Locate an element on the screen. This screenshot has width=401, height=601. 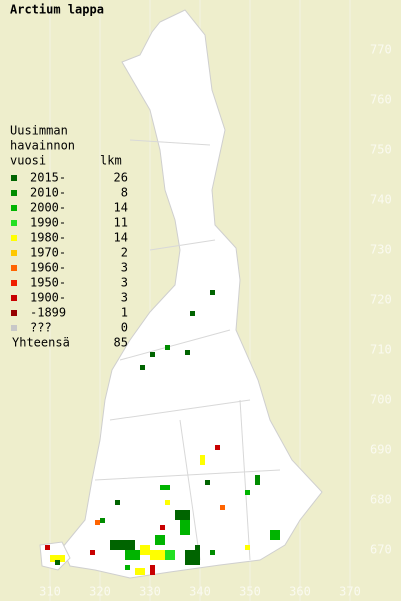
legend-label: 1980- is located at coordinates (48, 238).